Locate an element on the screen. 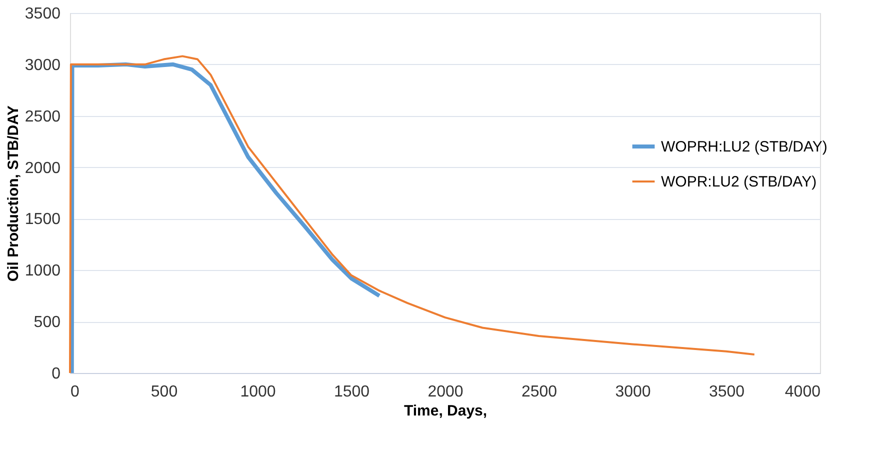 The image size is (896, 454). legend-label: WOPR:LU2 (STB/DAY) is located at coordinates (739, 182).